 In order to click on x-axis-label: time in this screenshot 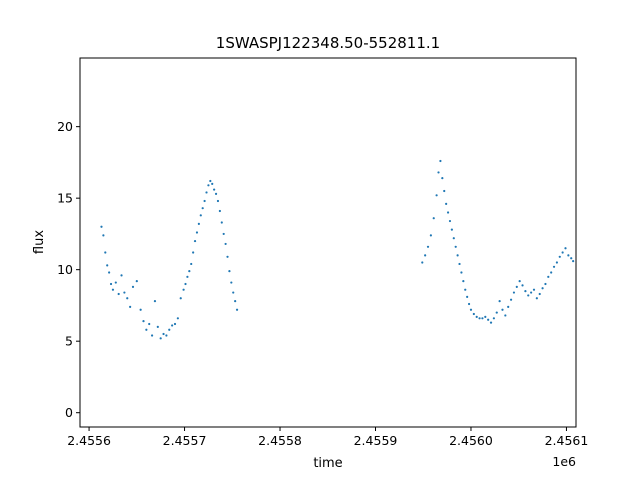, I will do `click(327, 463)`.